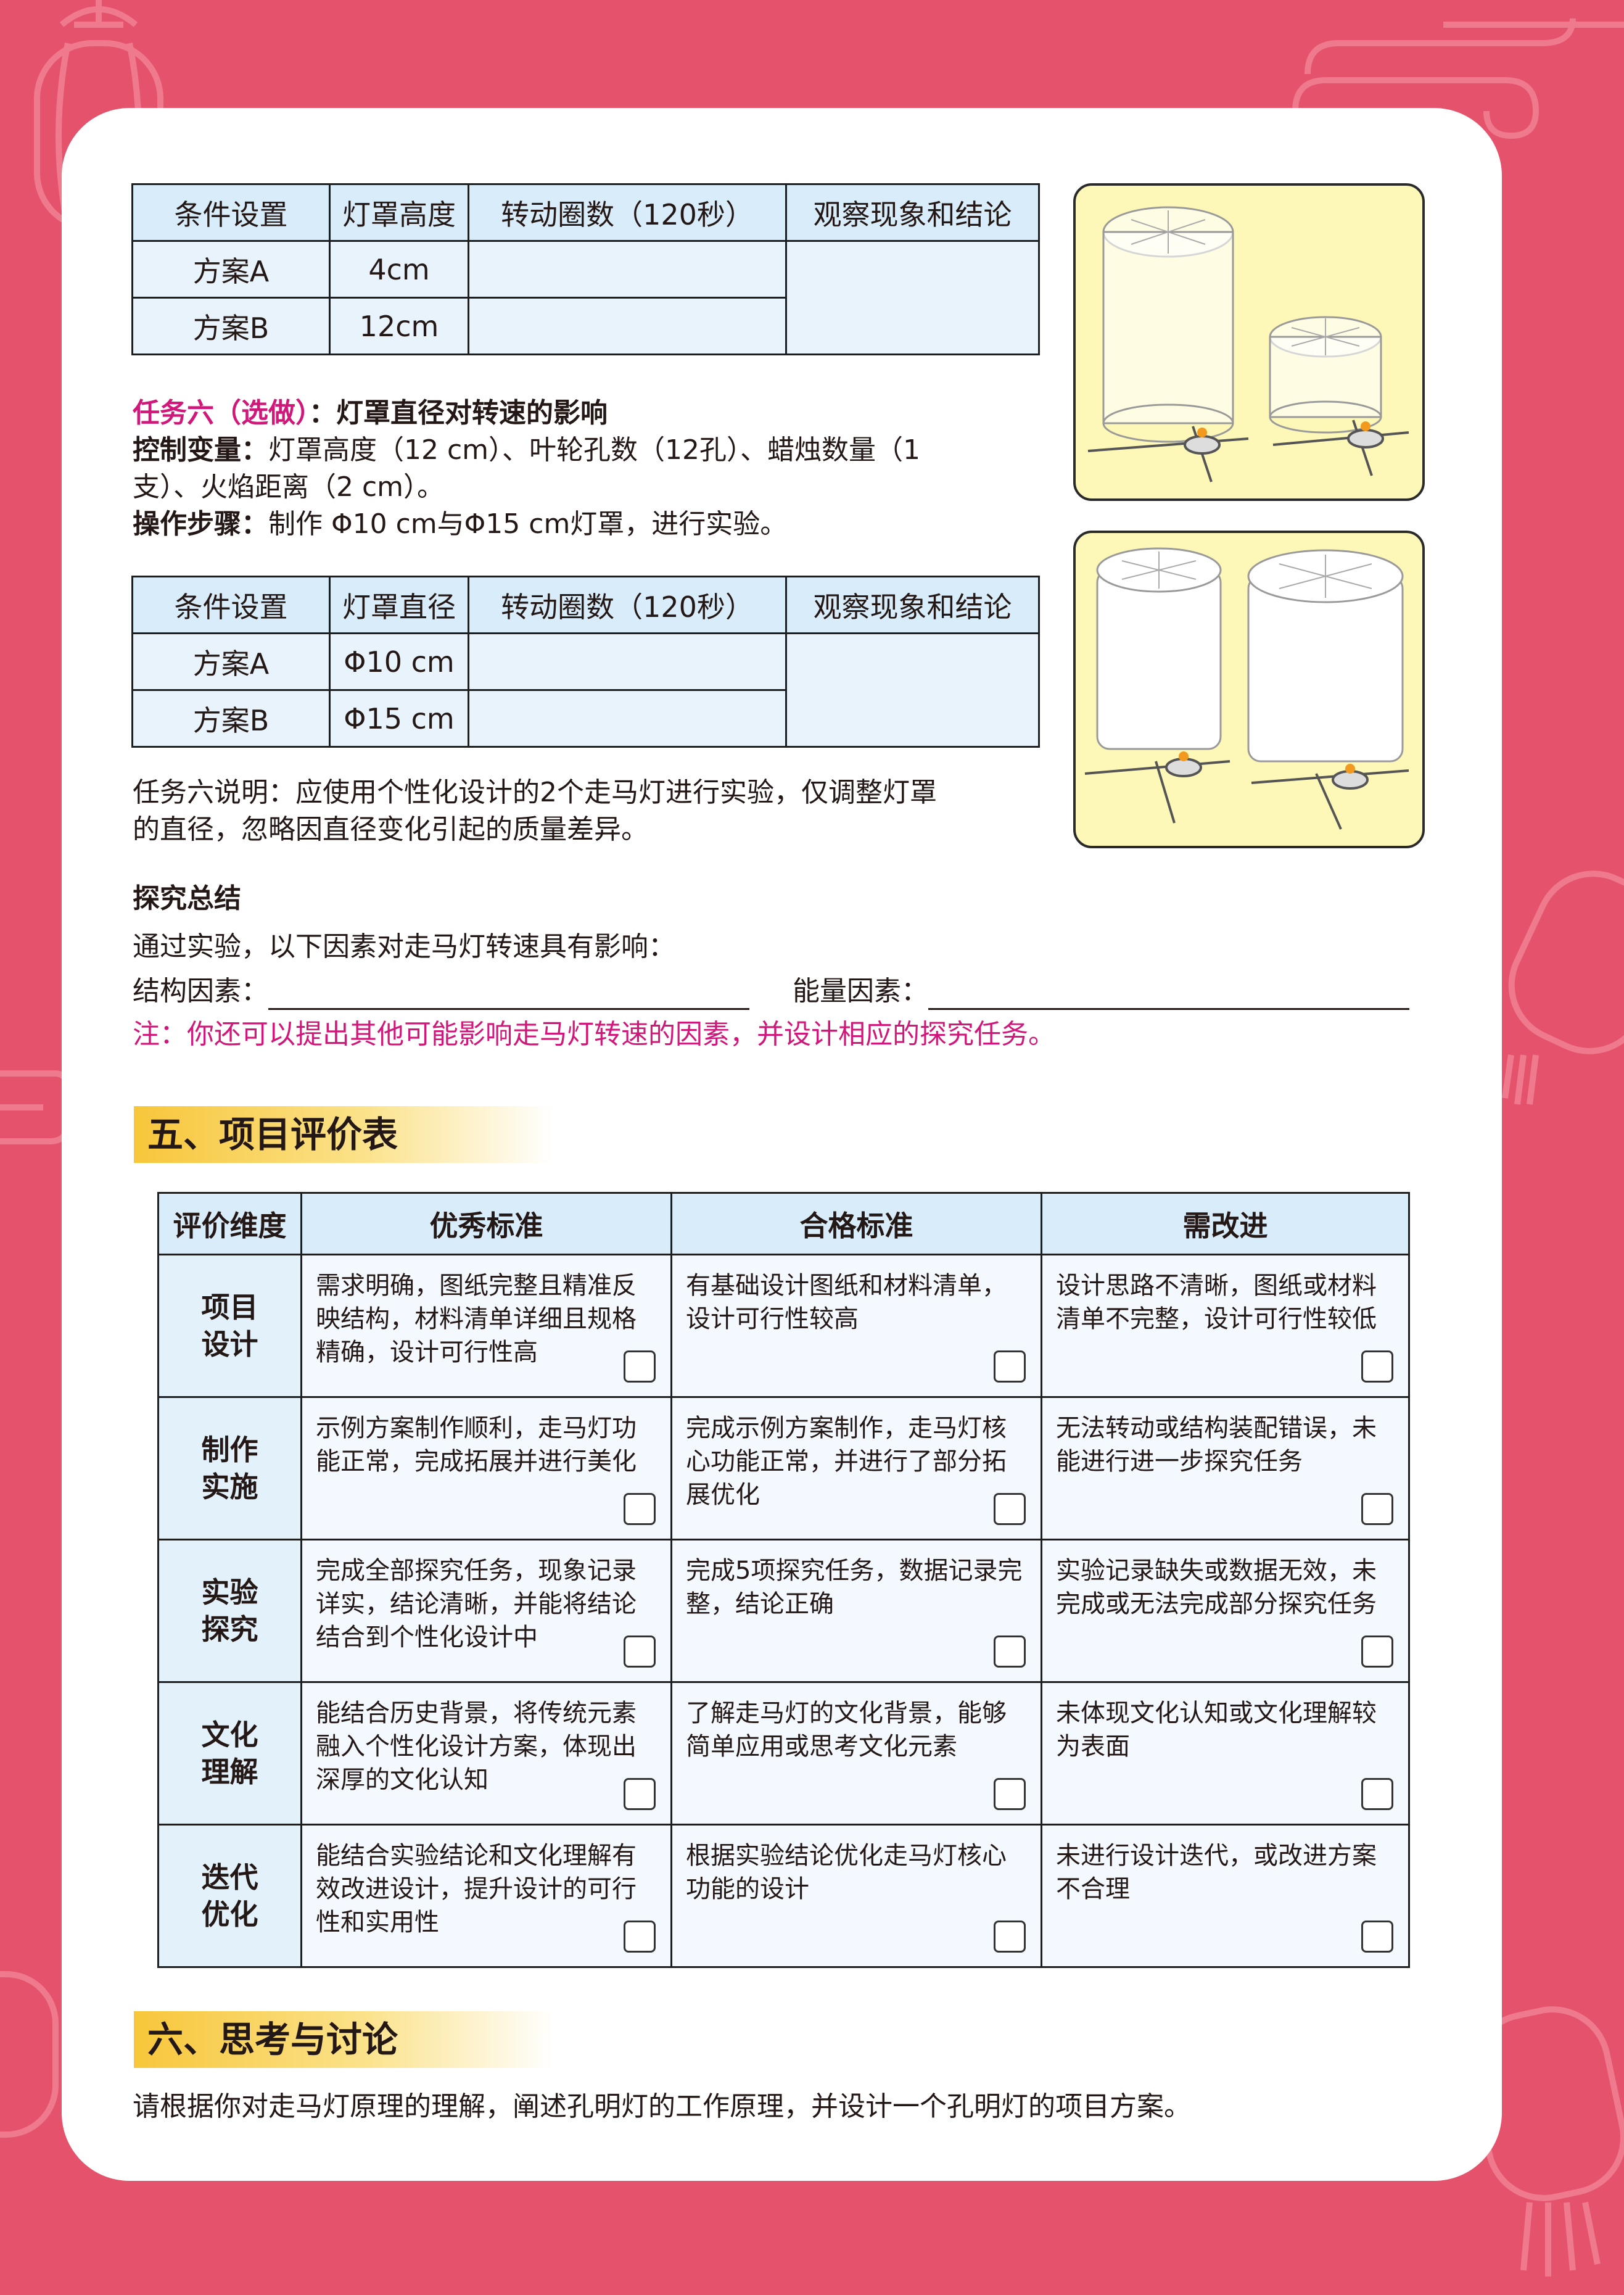 This screenshot has height=2295, width=1624. I want to click on criteria-improve: 实验记录缺失或数据无效，未完成或无法完成部分探究任务, so click(1225, 1611).